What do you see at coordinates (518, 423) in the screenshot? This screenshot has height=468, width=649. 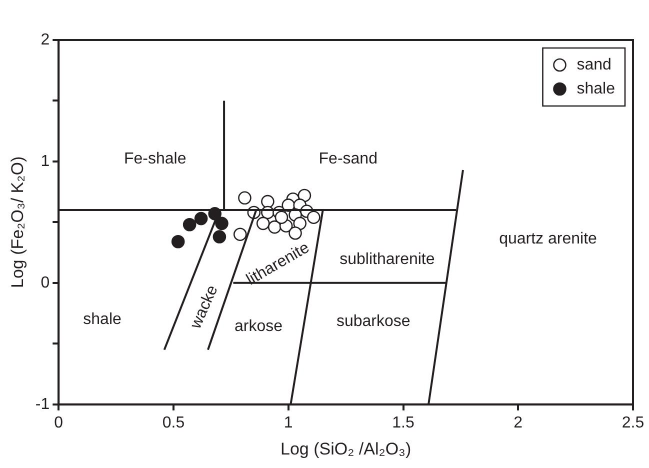 I see `x-tick-label: 2` at bounding box center [518, 423].